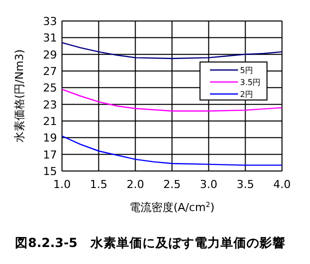  I want to click on y-tick-label: 27, so click(50, 71).